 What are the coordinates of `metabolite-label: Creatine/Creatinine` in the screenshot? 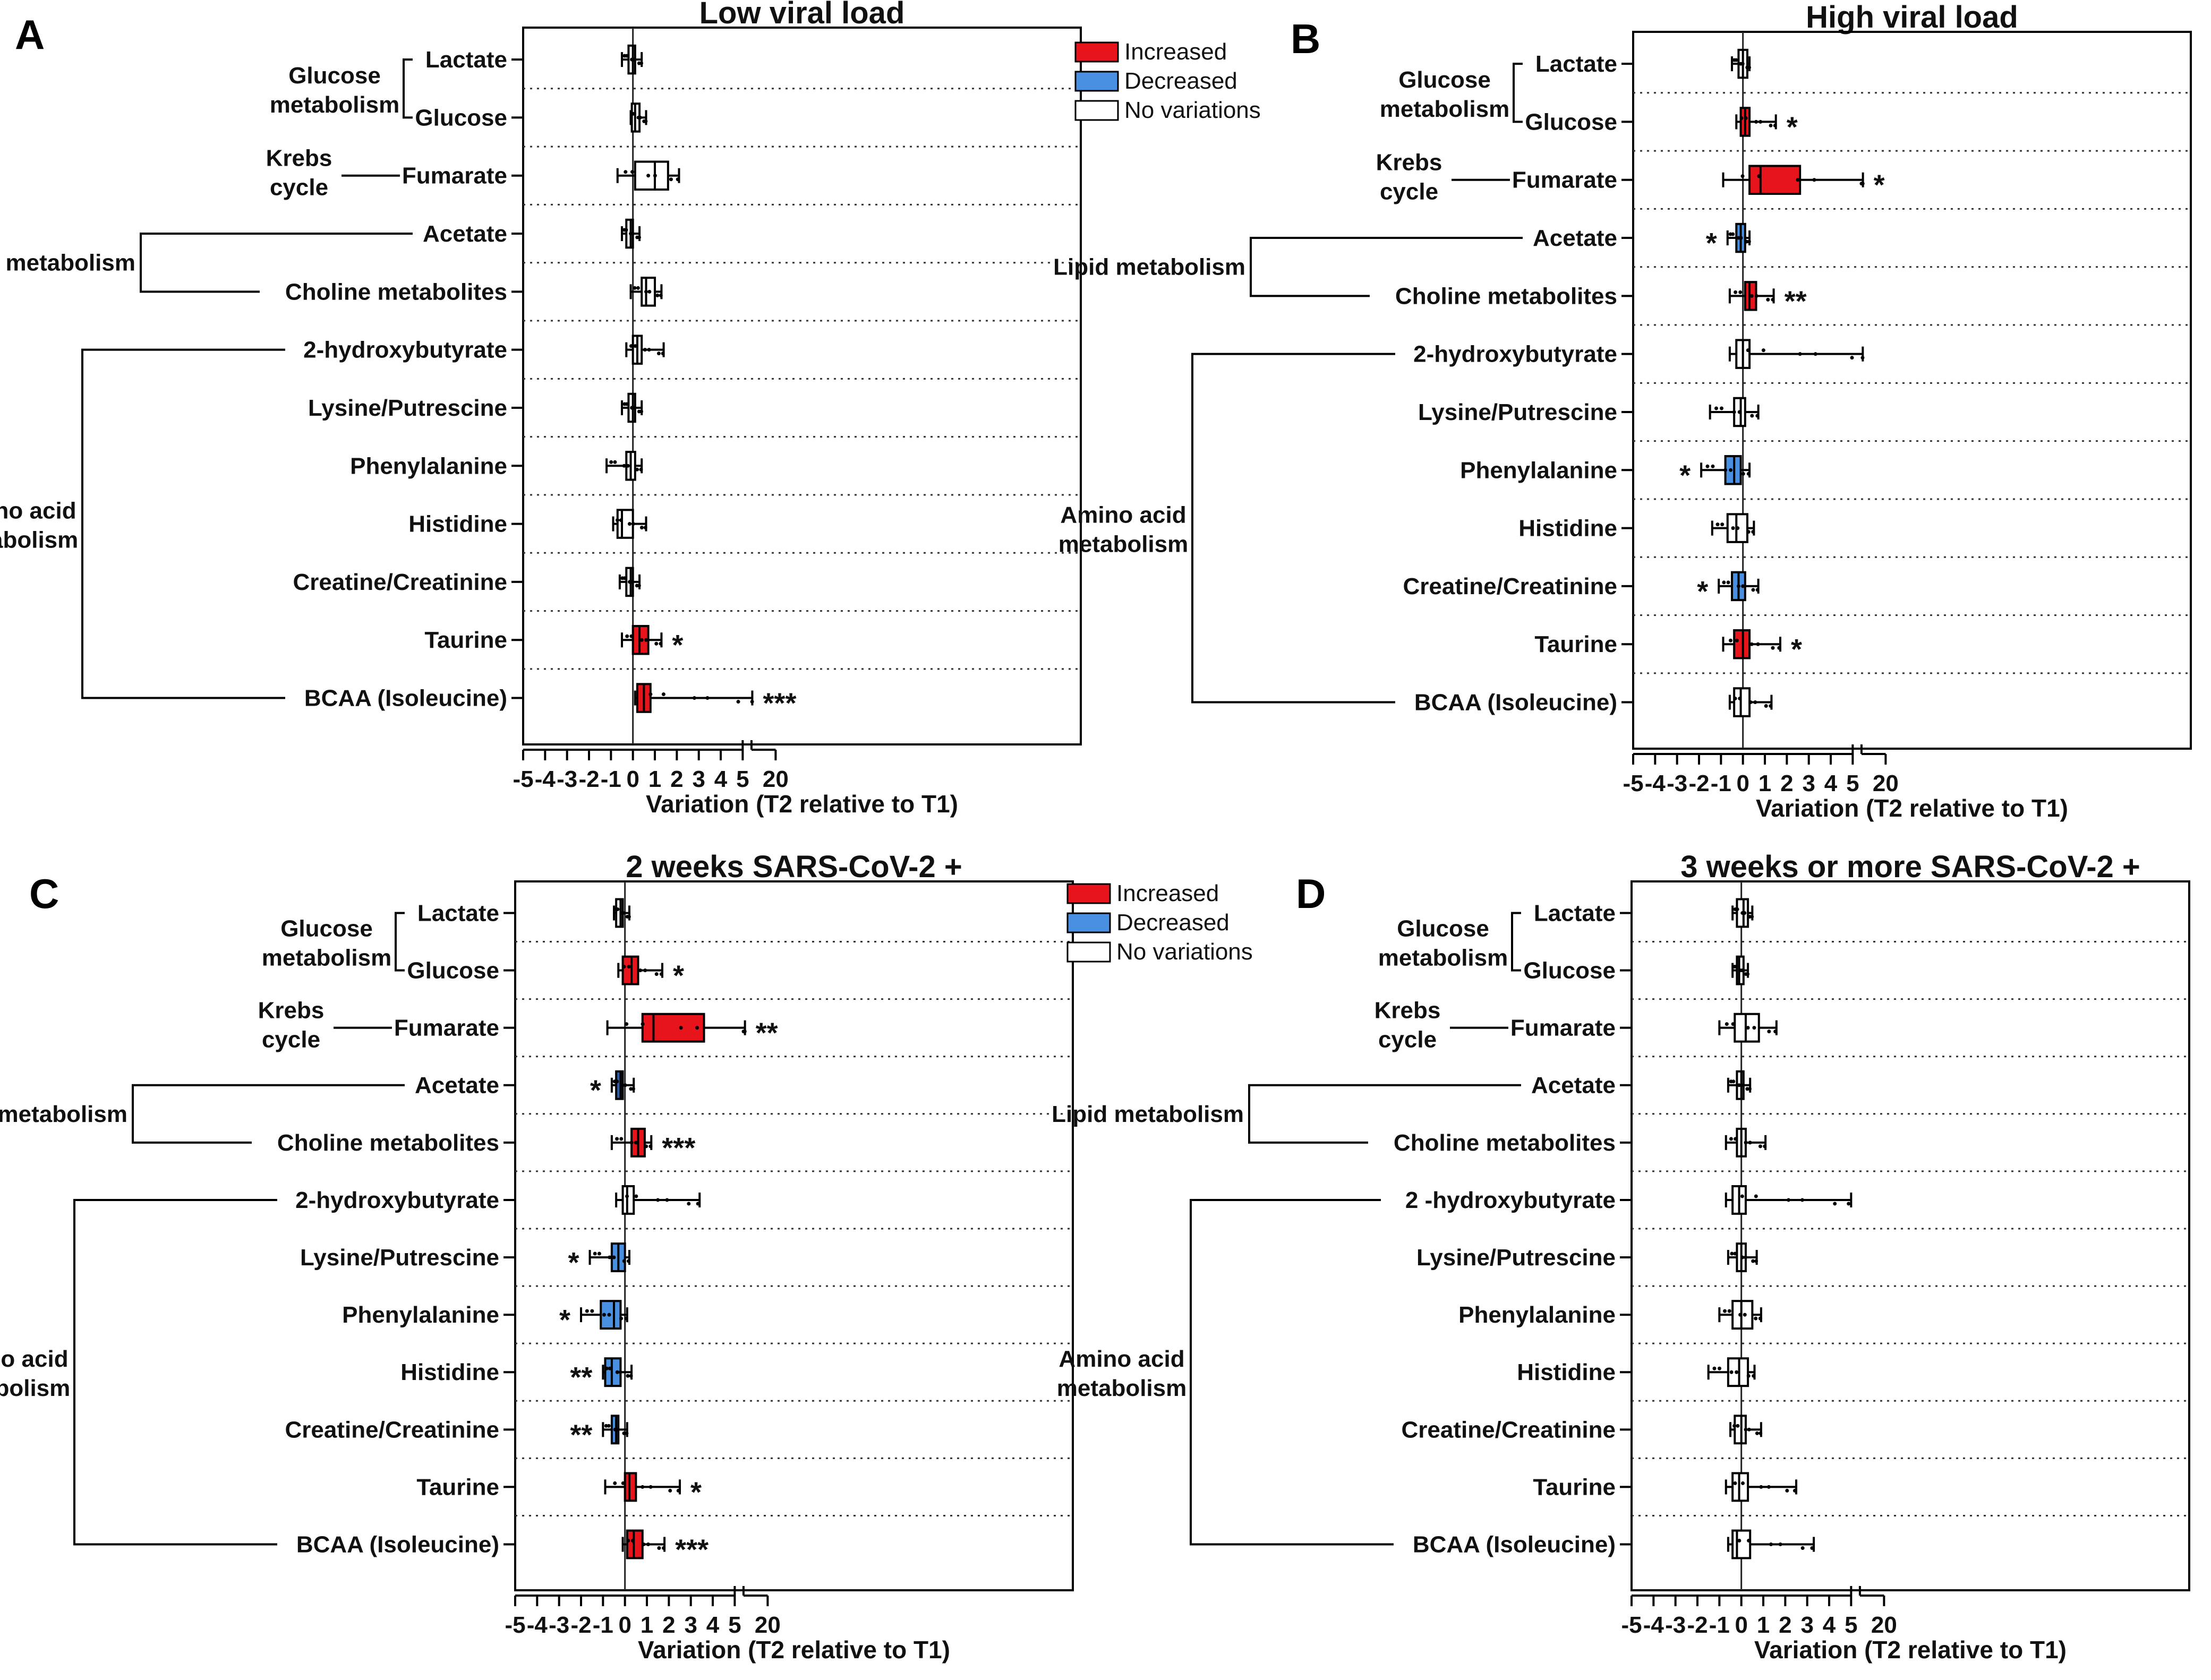 It's located at (400, 582).